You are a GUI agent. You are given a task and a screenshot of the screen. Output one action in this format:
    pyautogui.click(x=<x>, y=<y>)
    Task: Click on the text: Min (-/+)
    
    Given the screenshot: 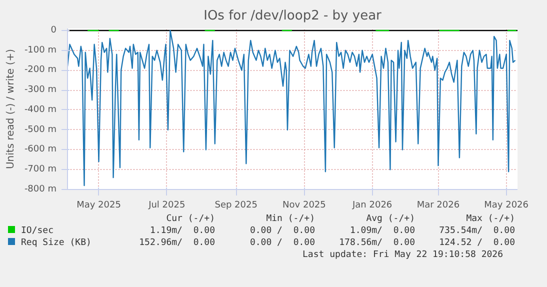 What is the action you would take?
    pyautogui.click(x=290, y=219)
    